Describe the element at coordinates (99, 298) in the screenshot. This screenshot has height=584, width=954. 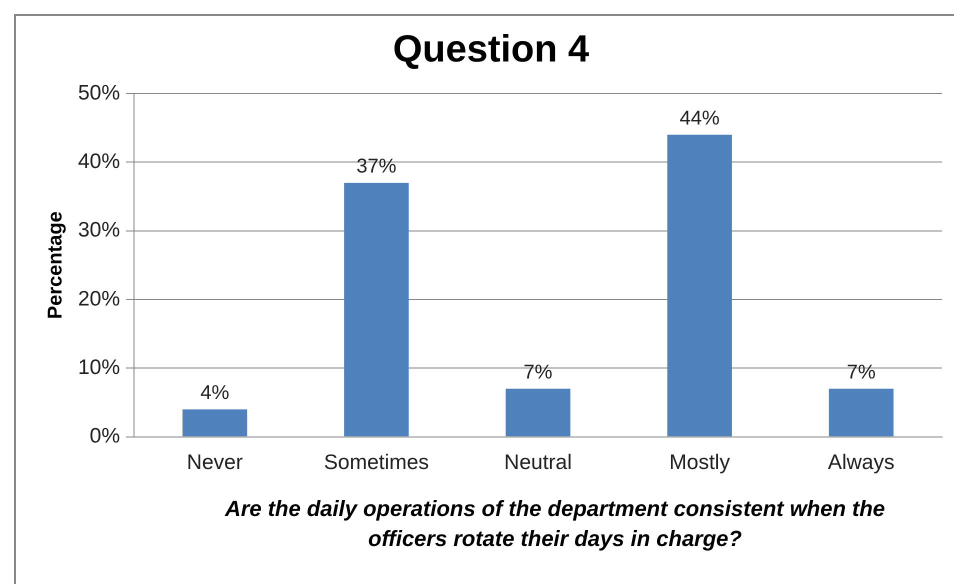
I see `y-tick-label: 20%` at that location.